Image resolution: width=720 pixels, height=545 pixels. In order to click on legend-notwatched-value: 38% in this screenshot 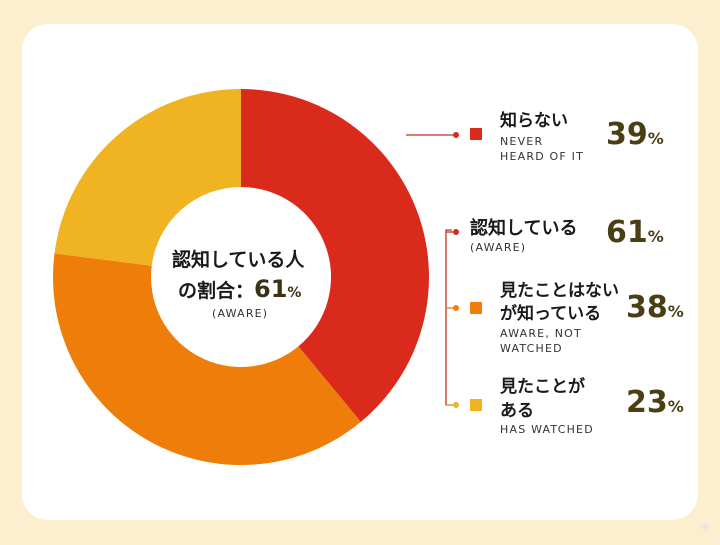, I will do `click(655, 307)`.